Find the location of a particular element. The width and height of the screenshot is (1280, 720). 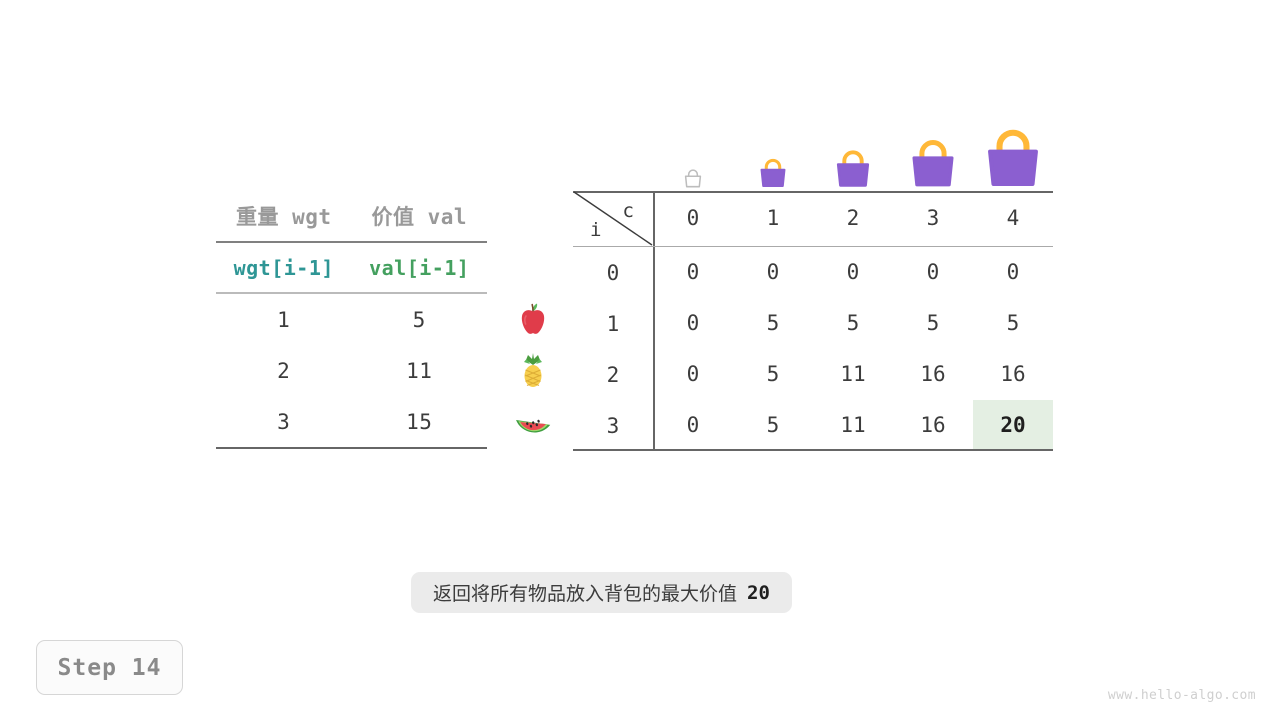

dp-table-row: 3 0 5 11 16 20 is located at coordinates (813, 425).